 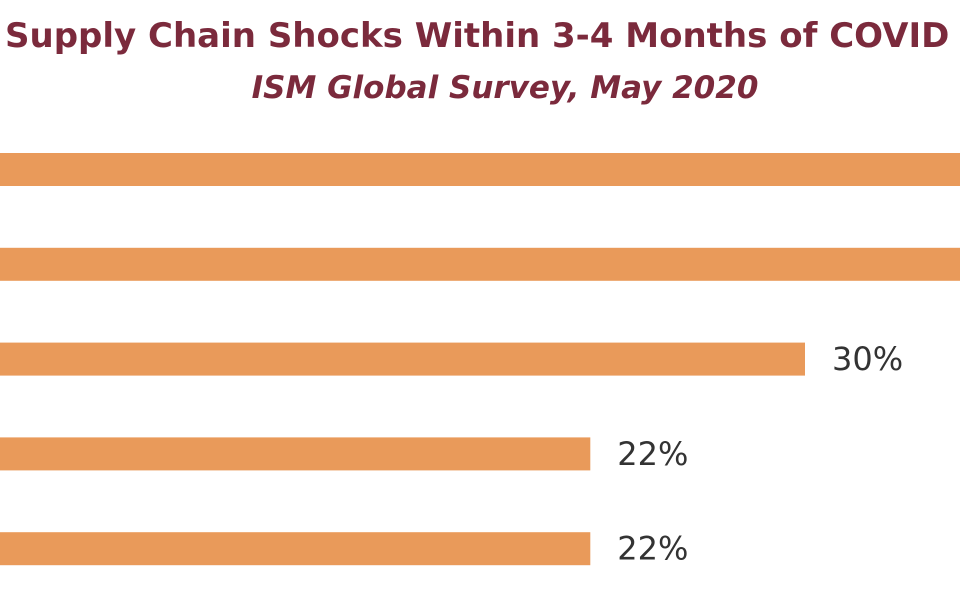 I want to click on bar-value-label-5: 22%, so click(x=652, y=549).